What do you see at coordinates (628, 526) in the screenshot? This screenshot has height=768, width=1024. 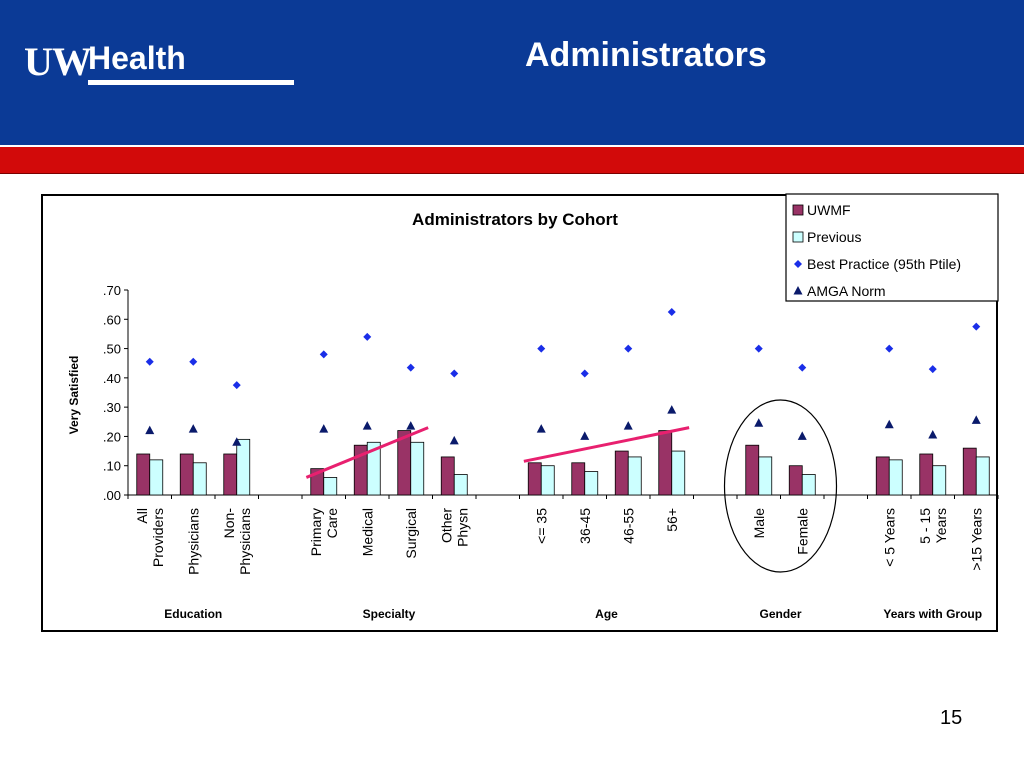 I see `category-label: 46-55` at bounding box center [628, 526].